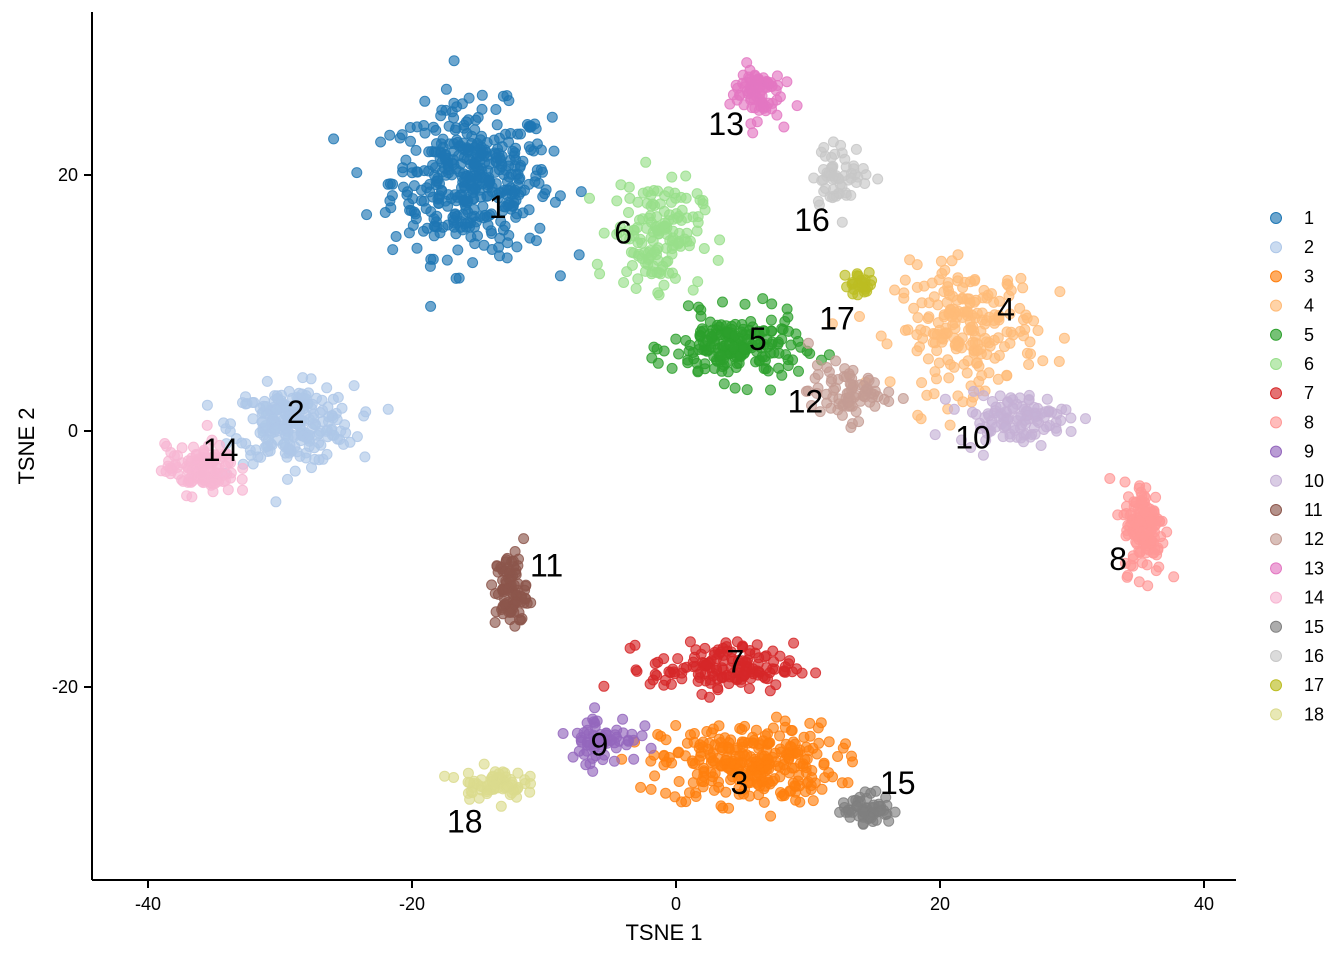  I want to click on x-axis-title: TSNE 1, so click(663, 932).